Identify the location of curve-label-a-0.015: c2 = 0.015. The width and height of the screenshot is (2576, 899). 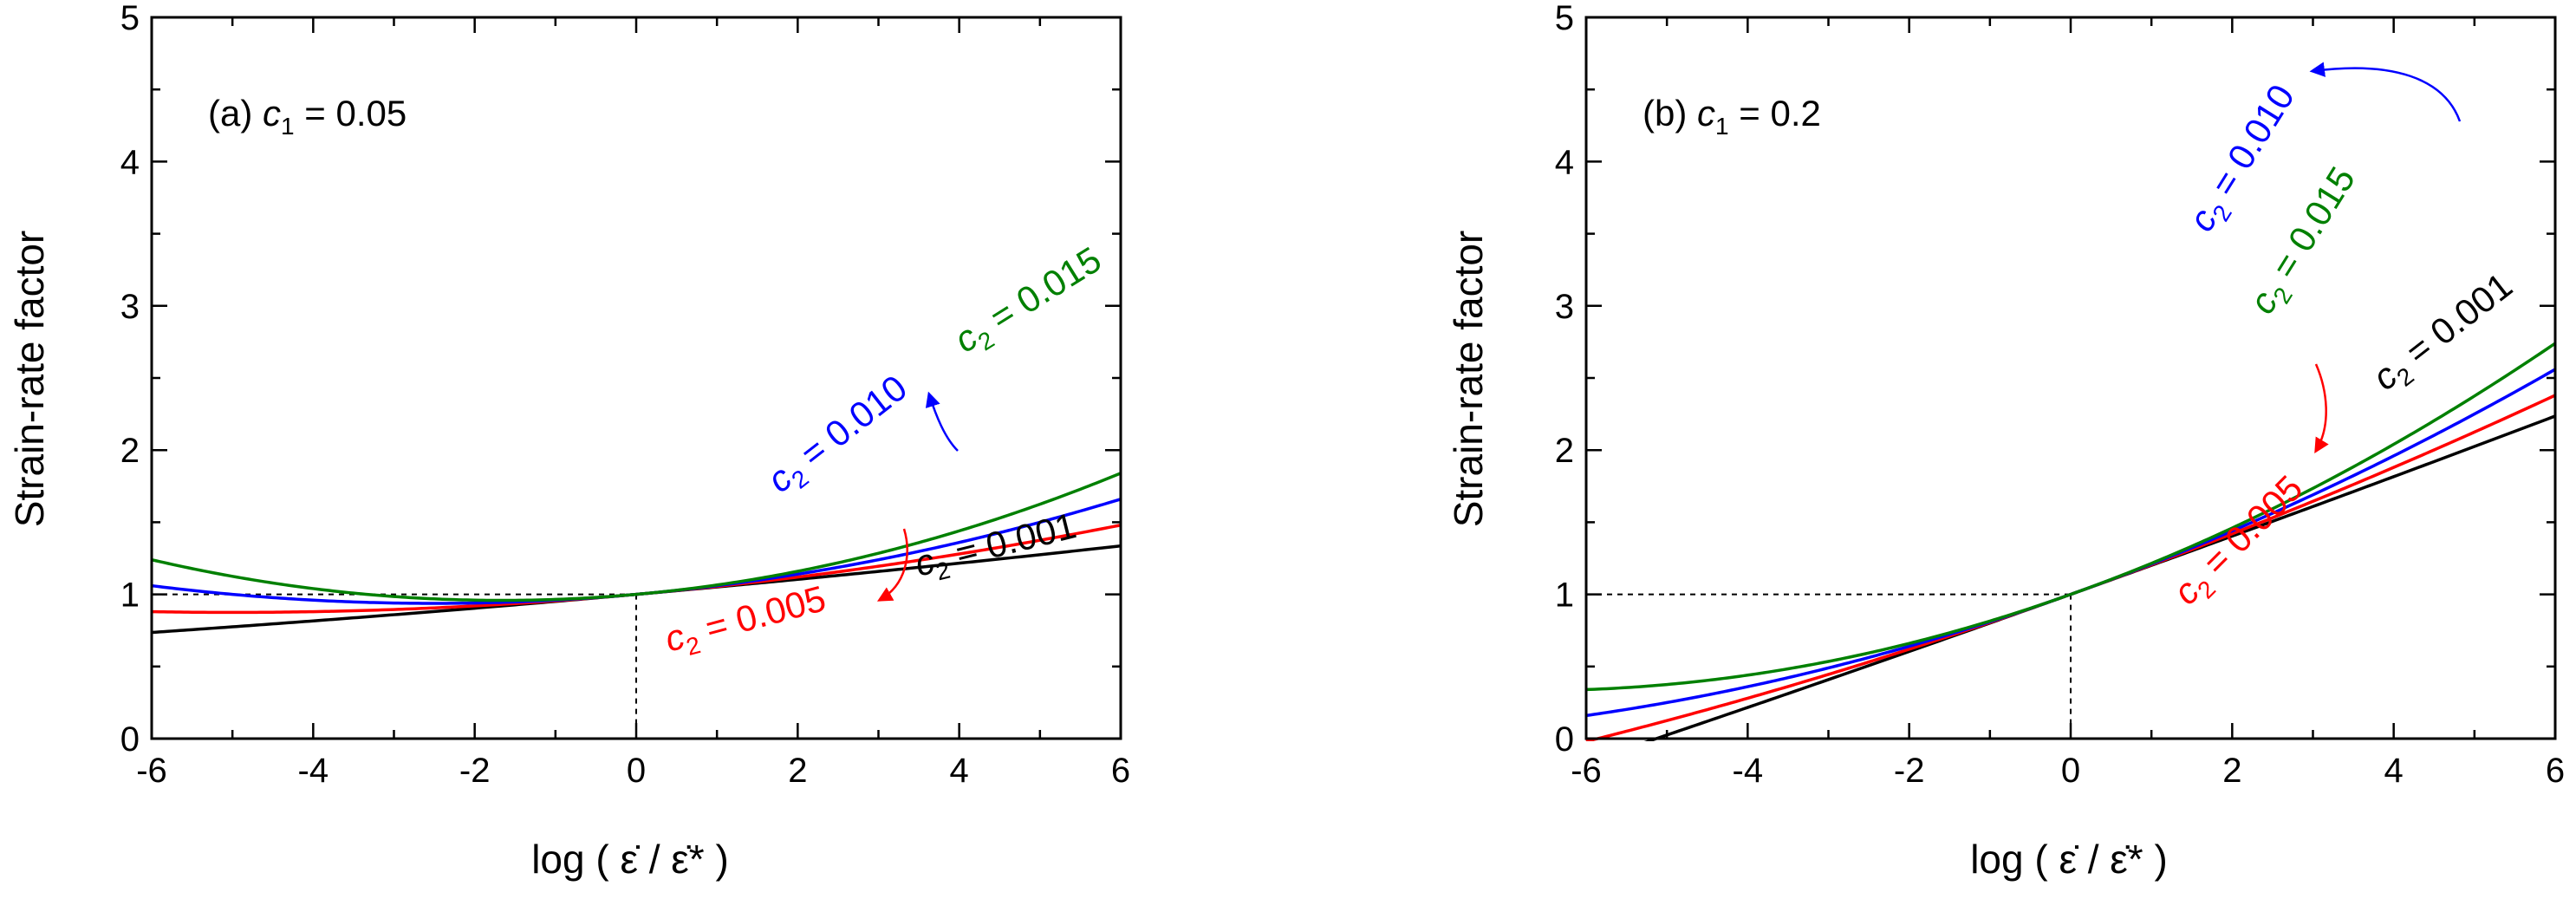
(1029, 302).